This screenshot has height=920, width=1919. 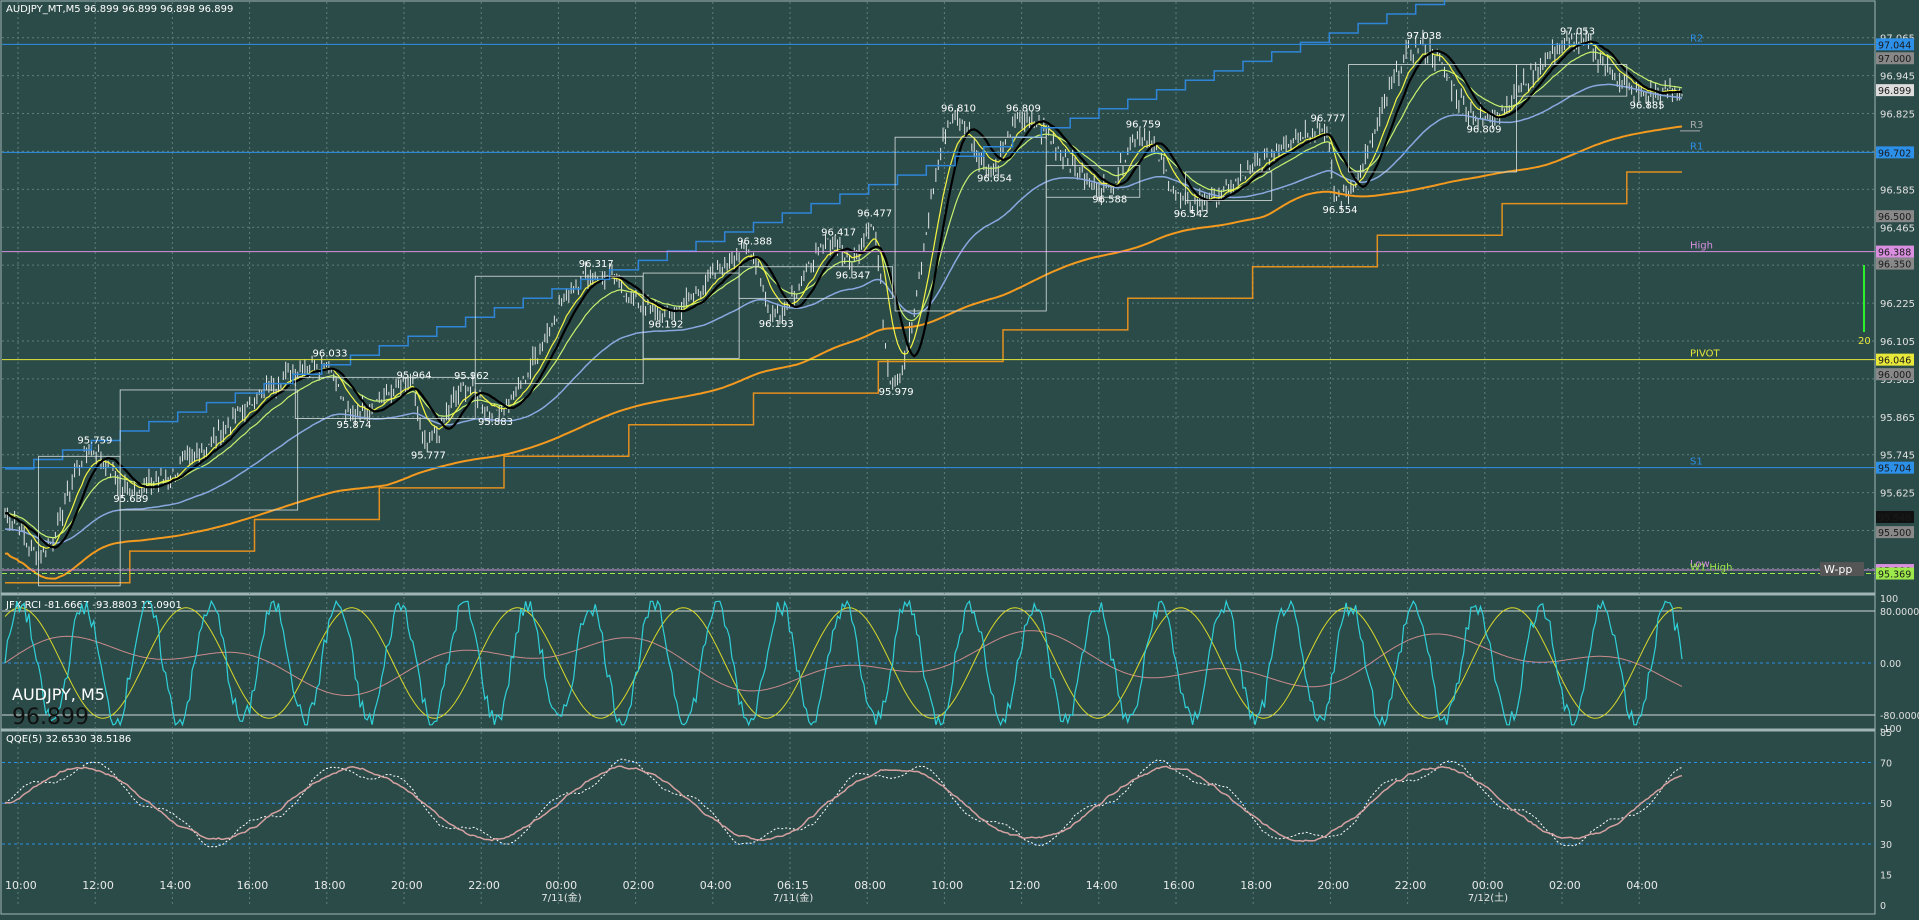 I want to click on price-tick-label: 95.745, so click(x=1897, y=456).